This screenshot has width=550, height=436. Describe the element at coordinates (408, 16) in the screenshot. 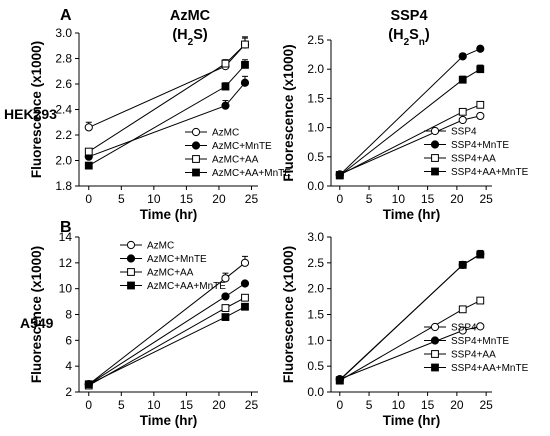

I see `column-title-ssp4: SSP4` at that location.